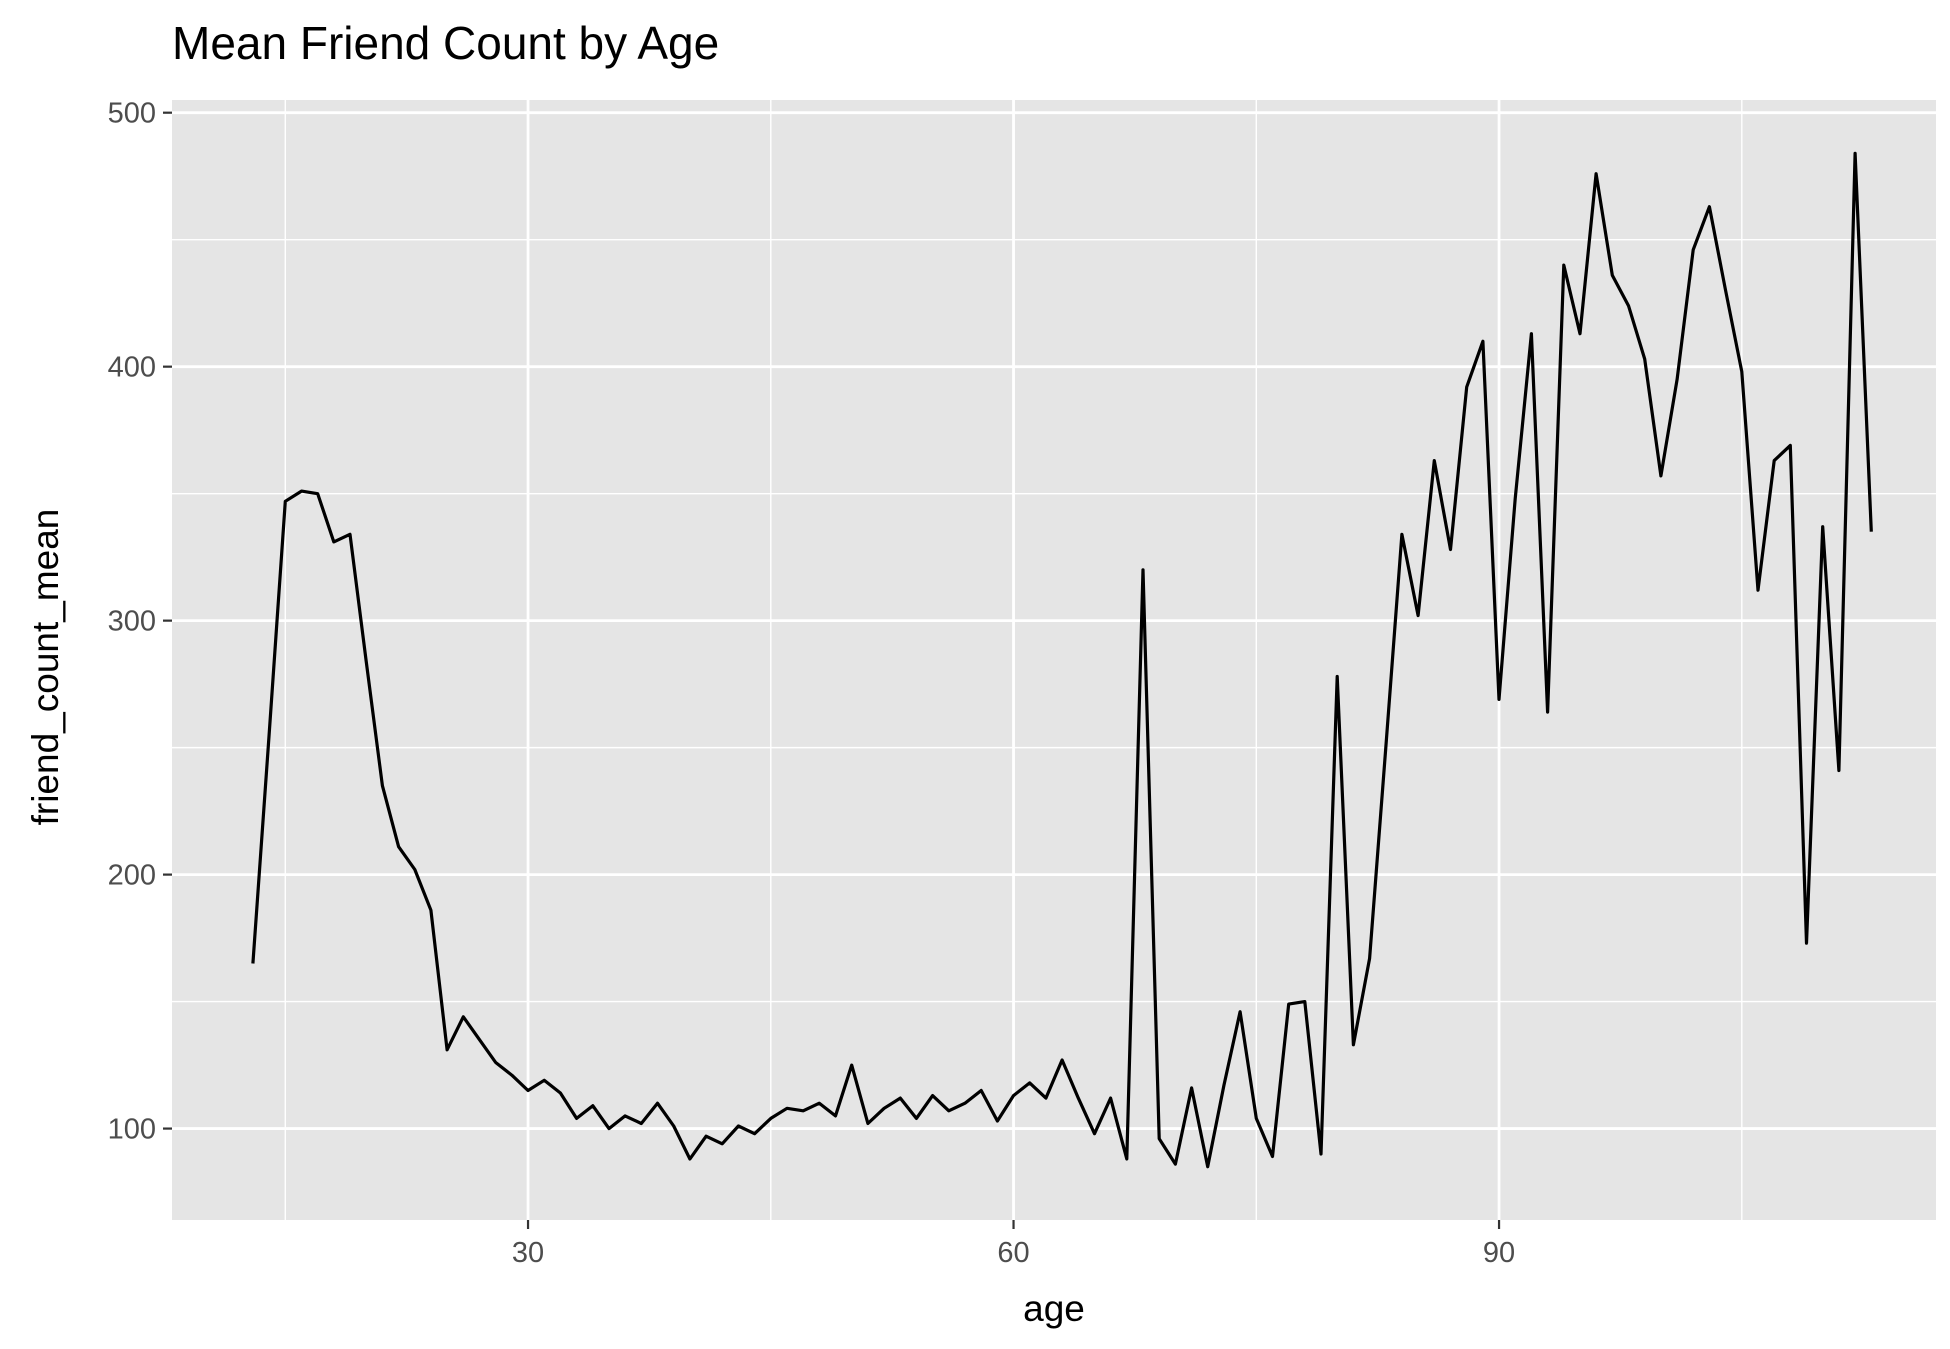  I want to click on x-tick-label: 30, so click(528, 1253).